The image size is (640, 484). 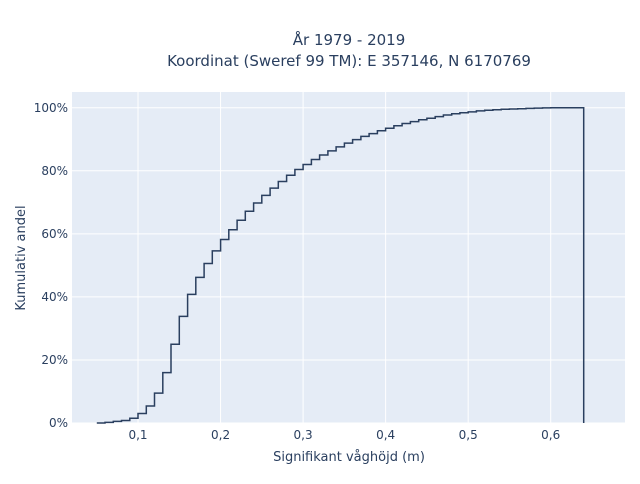 I want to click on y-axis-tick-labels: 0% 20% 40% 60% 80% 100%, so click(x=51, y=265).